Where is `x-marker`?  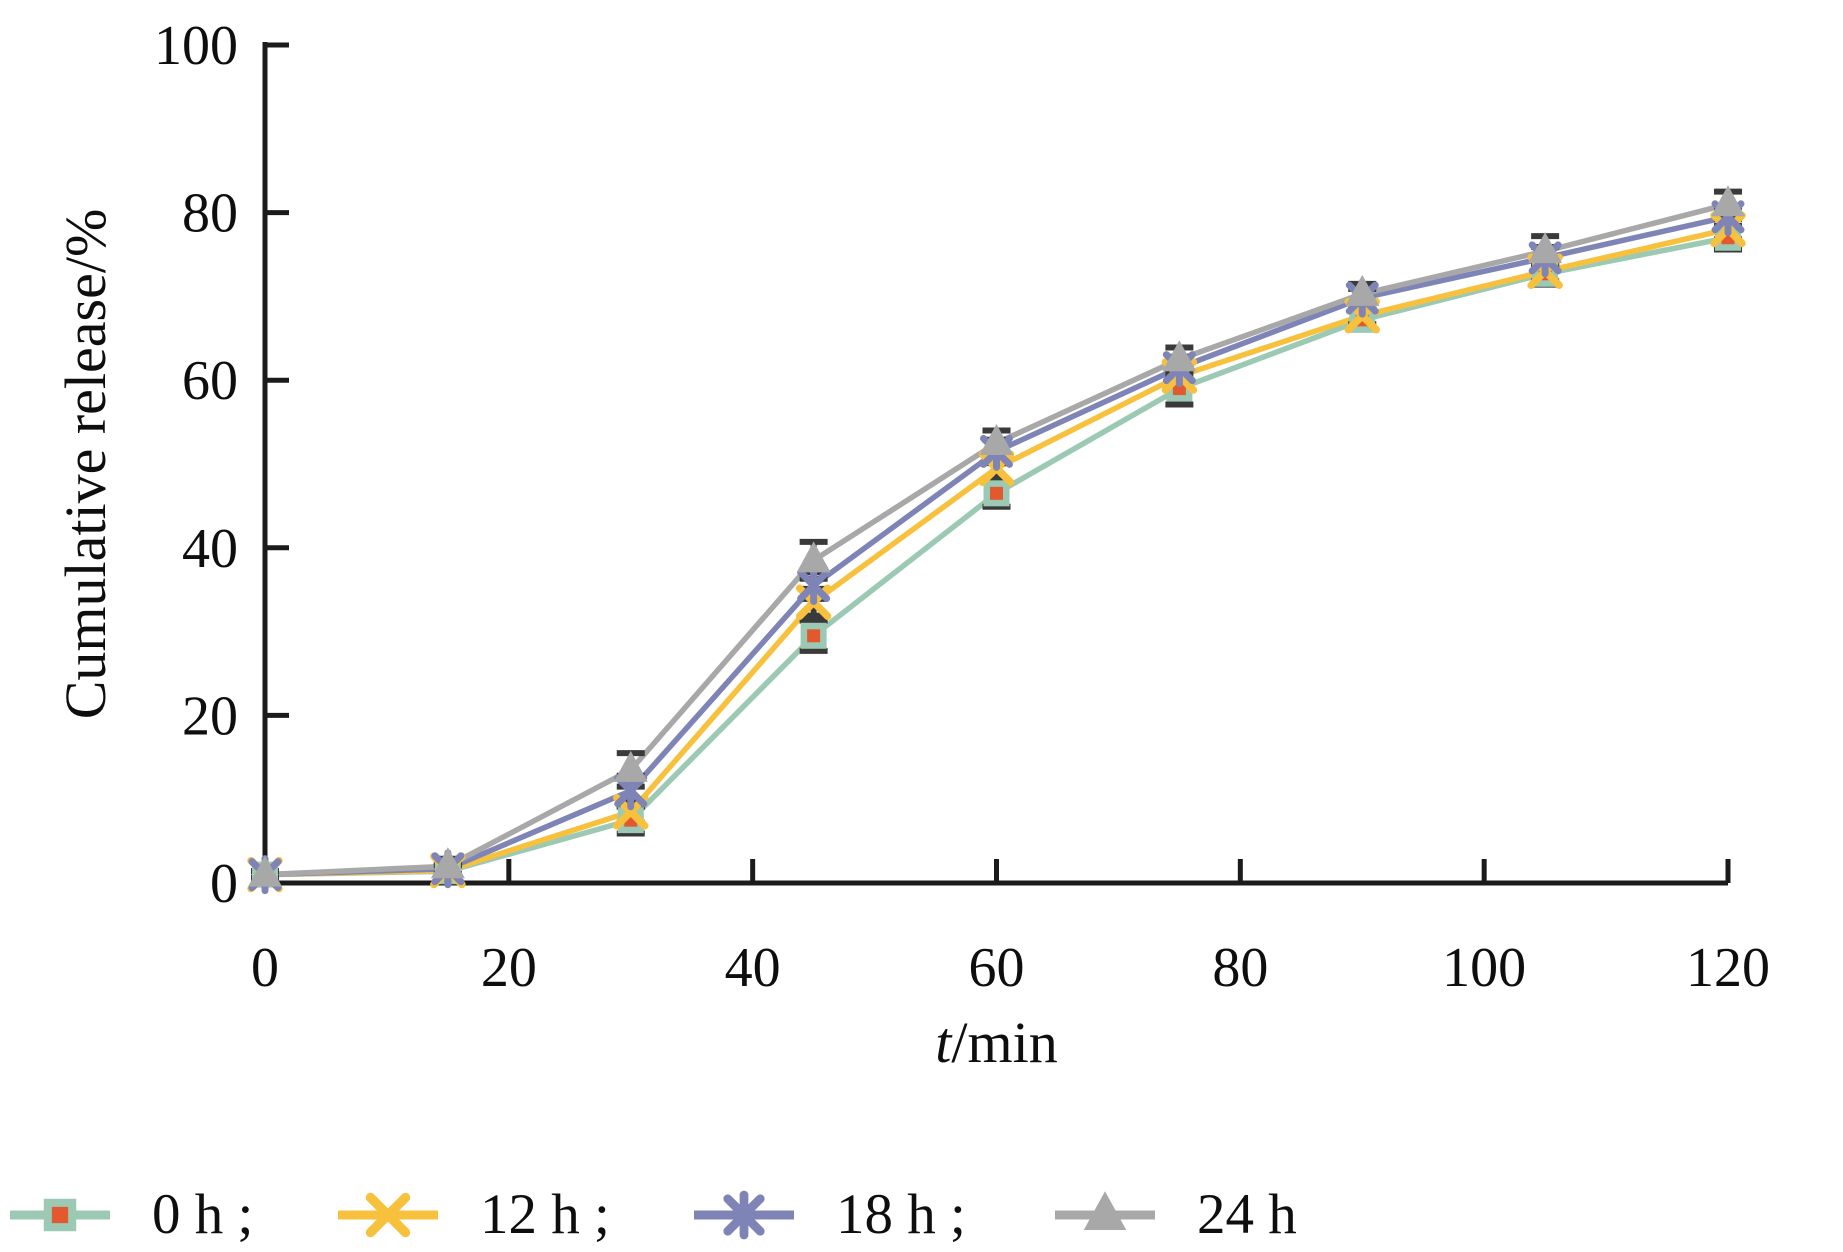 x-marker is located at coordinates (388, 1215).